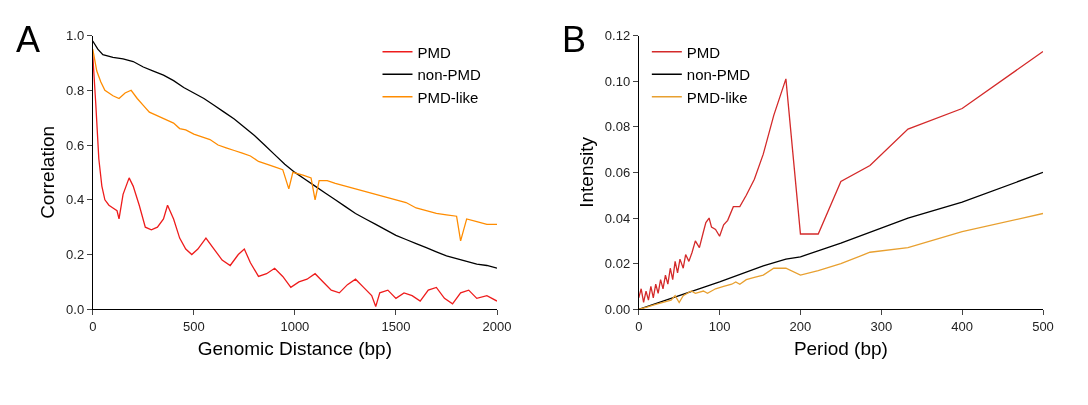  Describe the element at coordinates (28, 39) in the screenshot. I see `chart-title: A` at that location.